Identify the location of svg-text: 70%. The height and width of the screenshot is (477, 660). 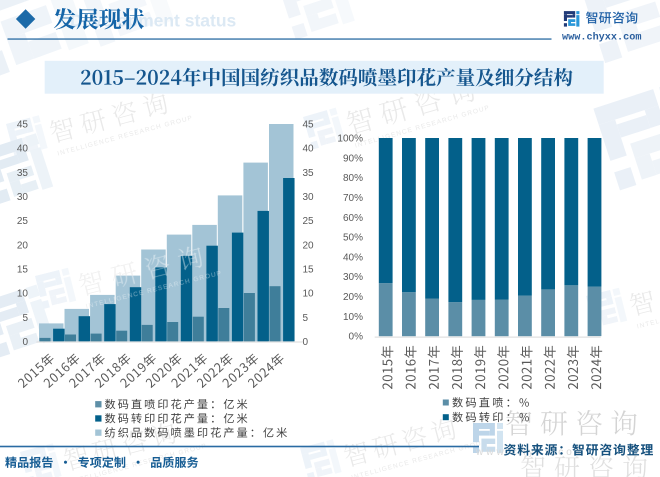
(353, 198).